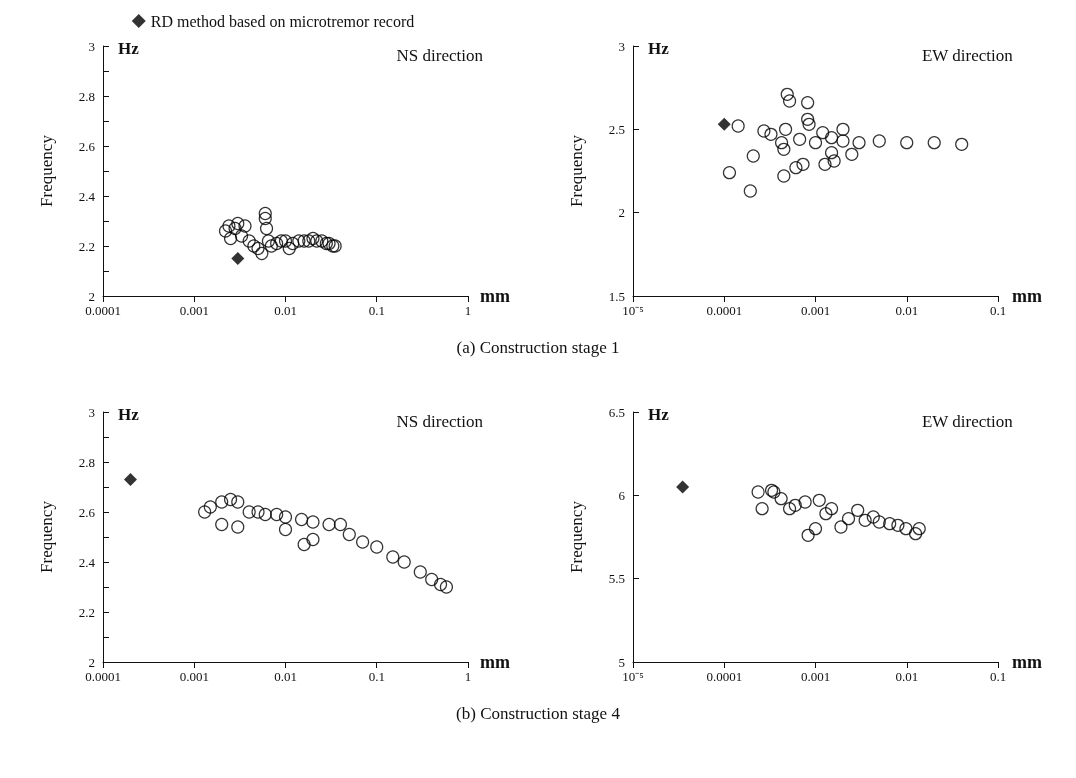  I want to click on y-tick-label: 5.5, so click(616, 579).